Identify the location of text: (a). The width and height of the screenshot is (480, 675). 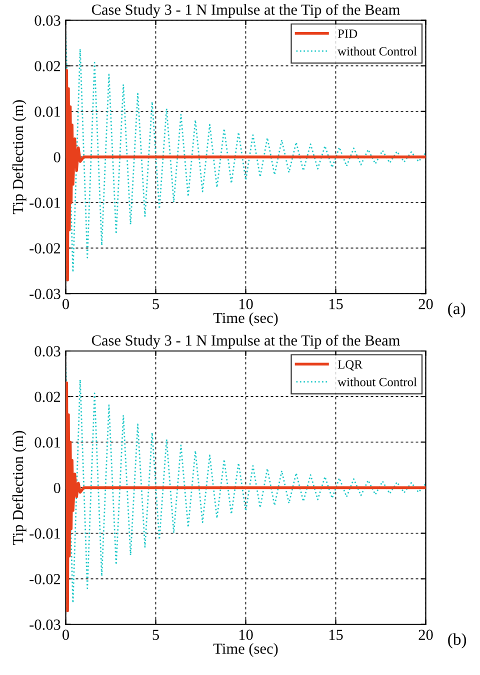
(457, 310).